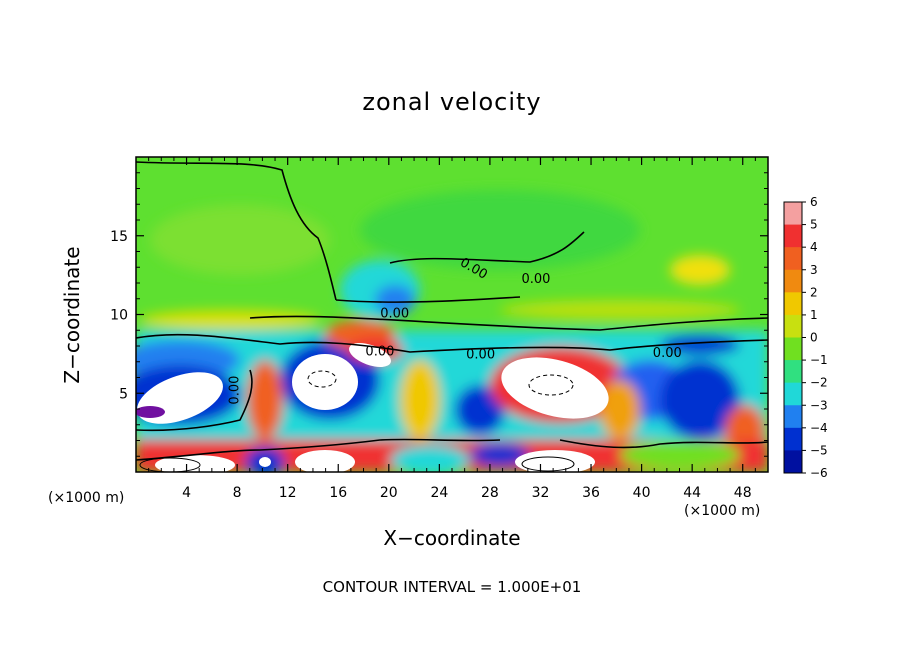 This screenshot has height=654, width=904. Describe the element at coordinates (490, 493) in the screenshot. I see `x-tick-label: 28` at that location.